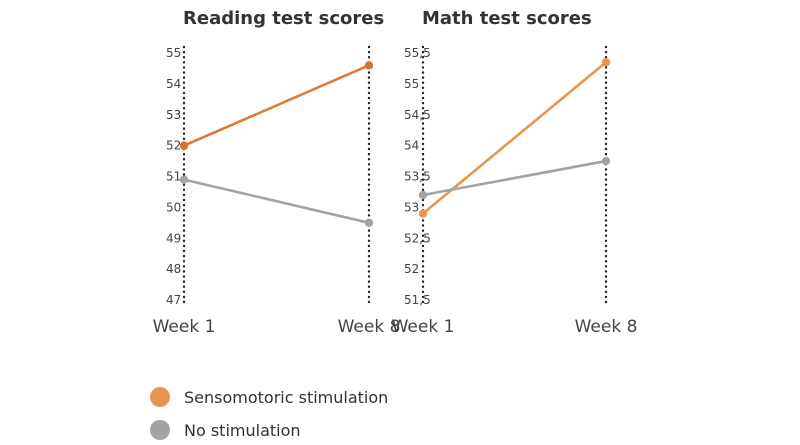 The height and width of the screenshot is (445, 800). Describe the element at coordinates (173, 115) in the screenshot. I see `reading-y-tick-label: 53` at that location.